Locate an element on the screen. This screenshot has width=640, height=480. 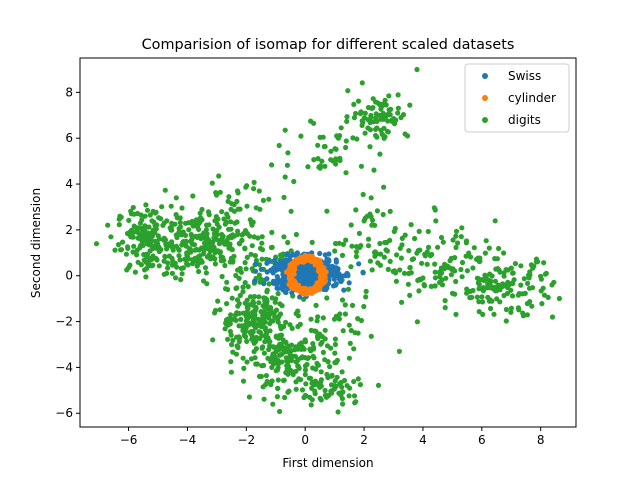
x-tick-label: −6 is located at coordinates (129, 440).